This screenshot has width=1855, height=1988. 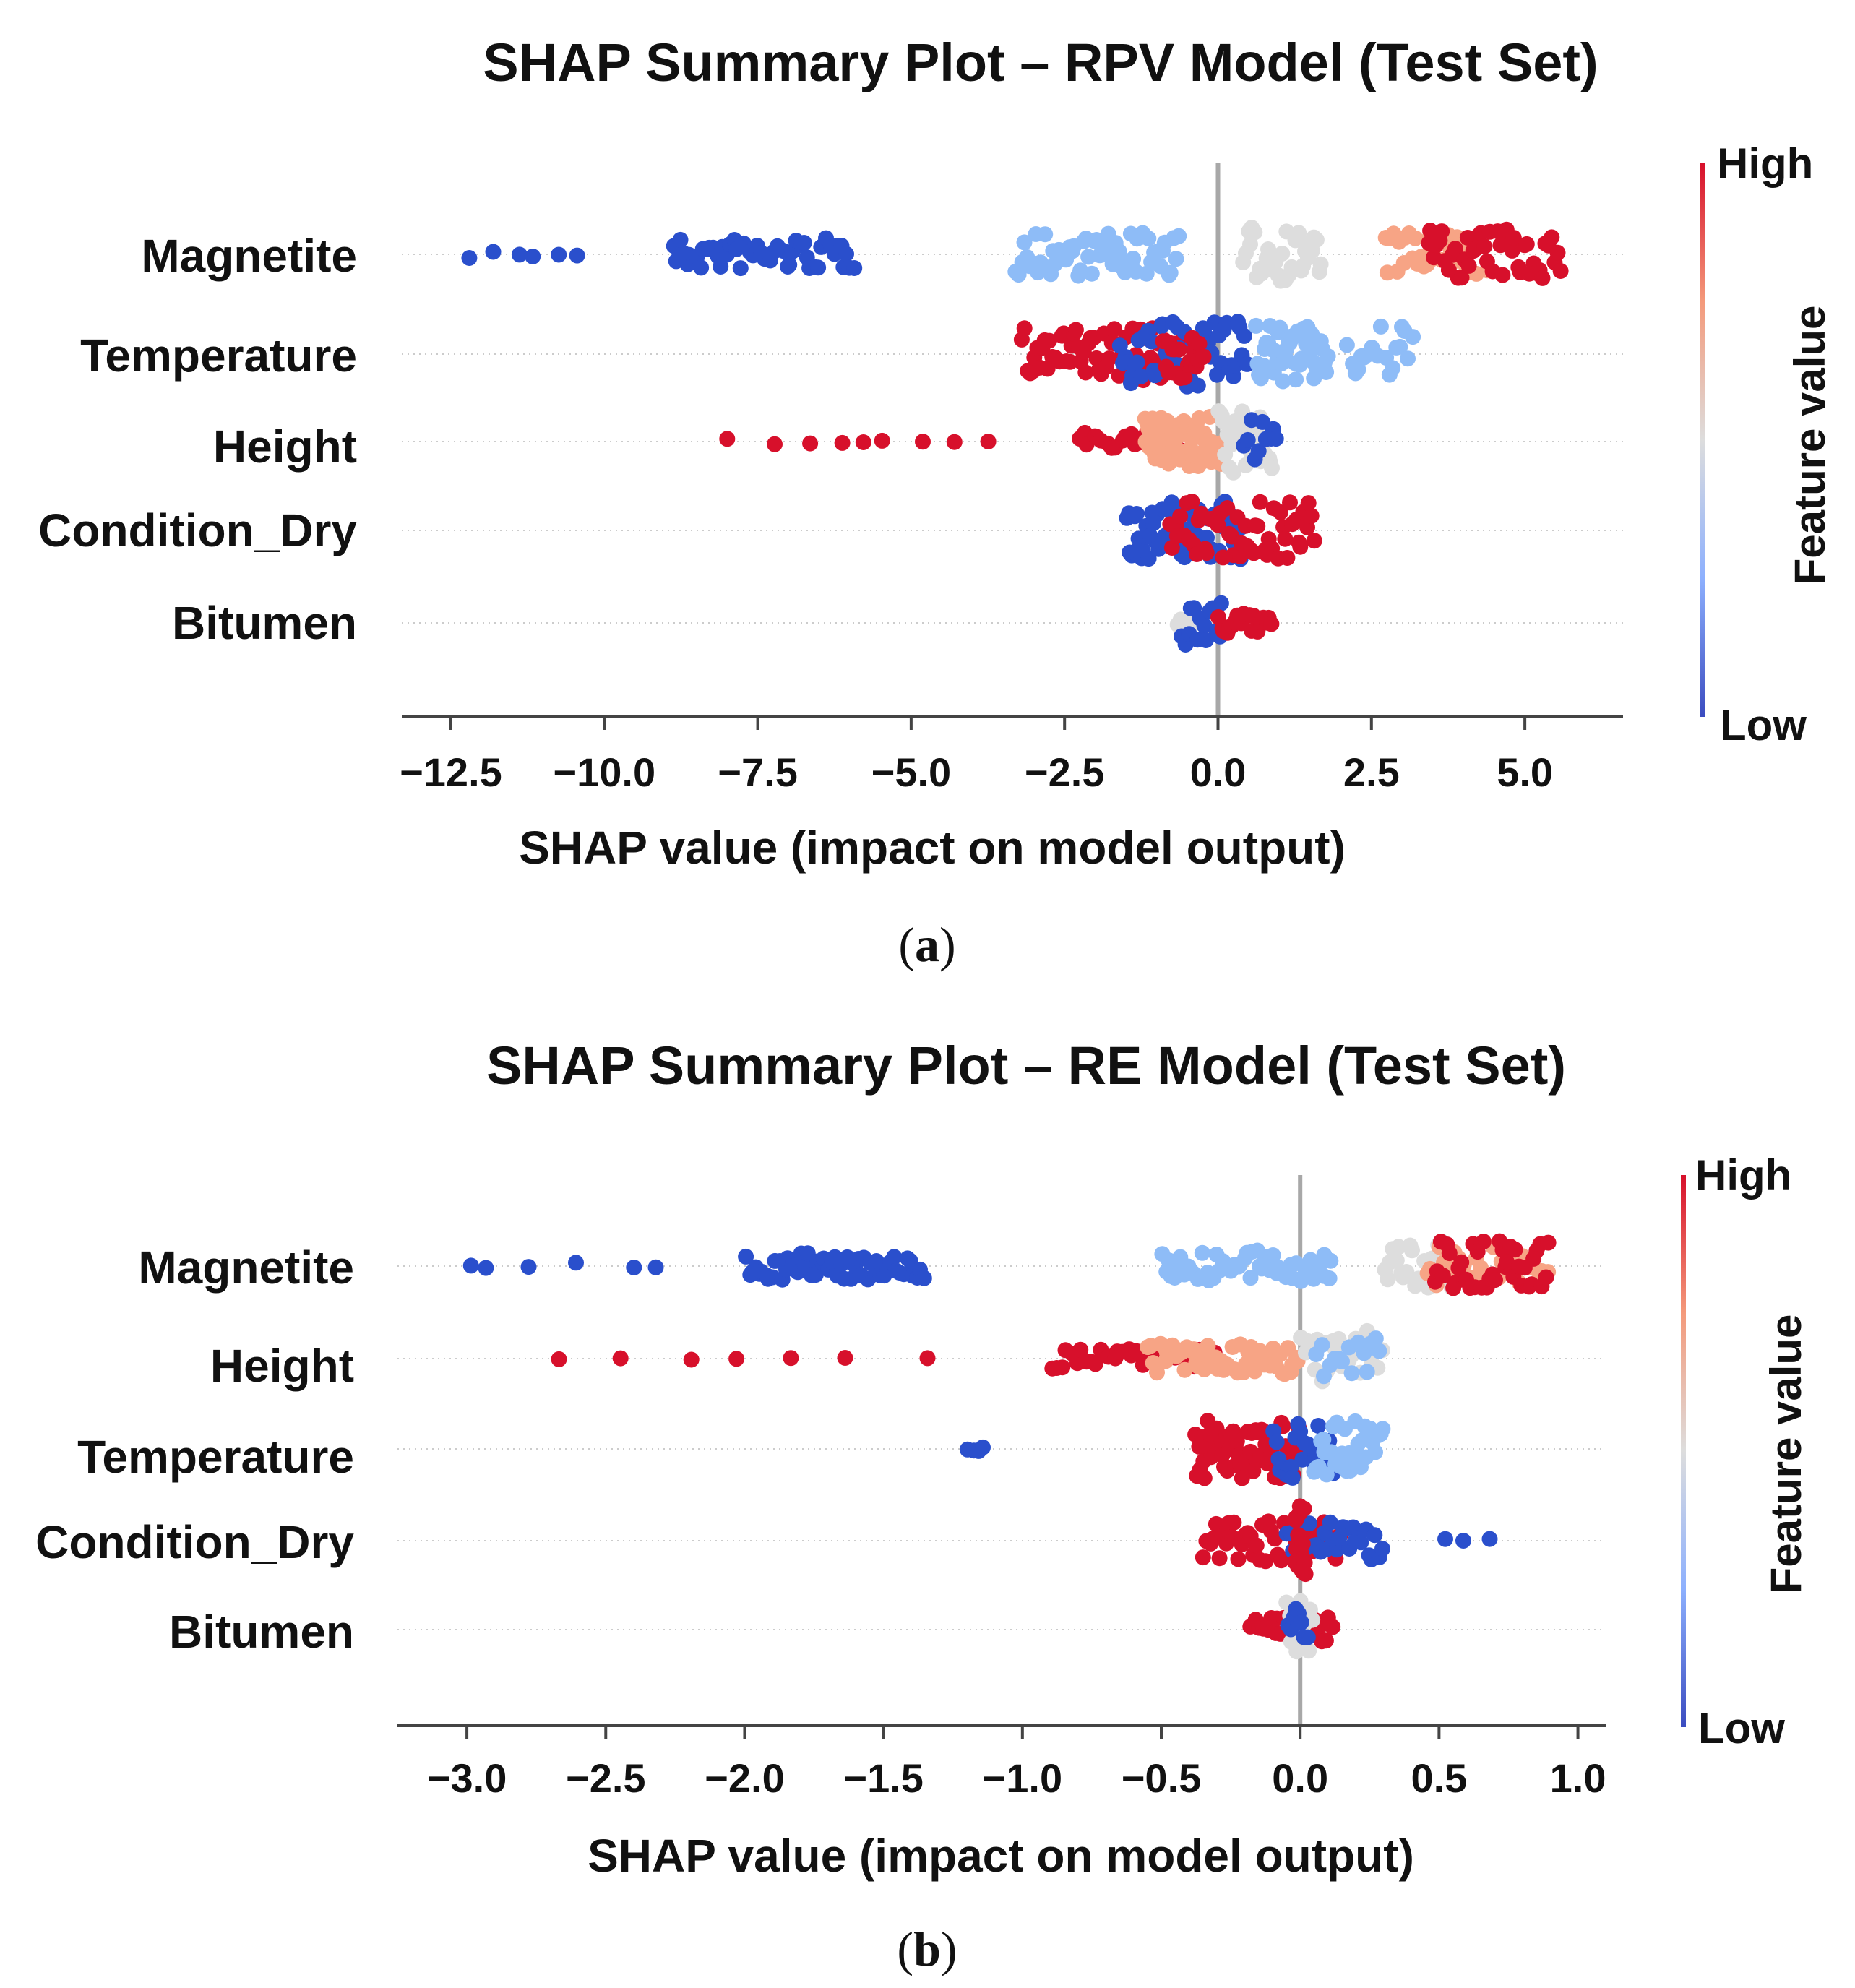 What do you see at coordinates (1220, 530) in the screenshot?
I see `feature-dots-condition-dry` at bounding box center [1220, 530].